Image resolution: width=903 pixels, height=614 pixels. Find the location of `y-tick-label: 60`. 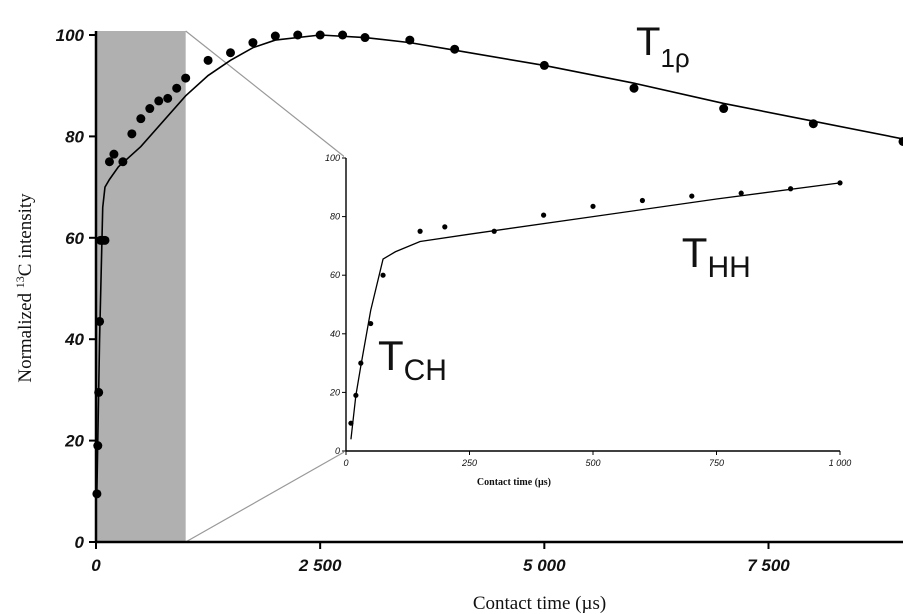

y-tick-label: 60 is located at coordinates (74, 238).